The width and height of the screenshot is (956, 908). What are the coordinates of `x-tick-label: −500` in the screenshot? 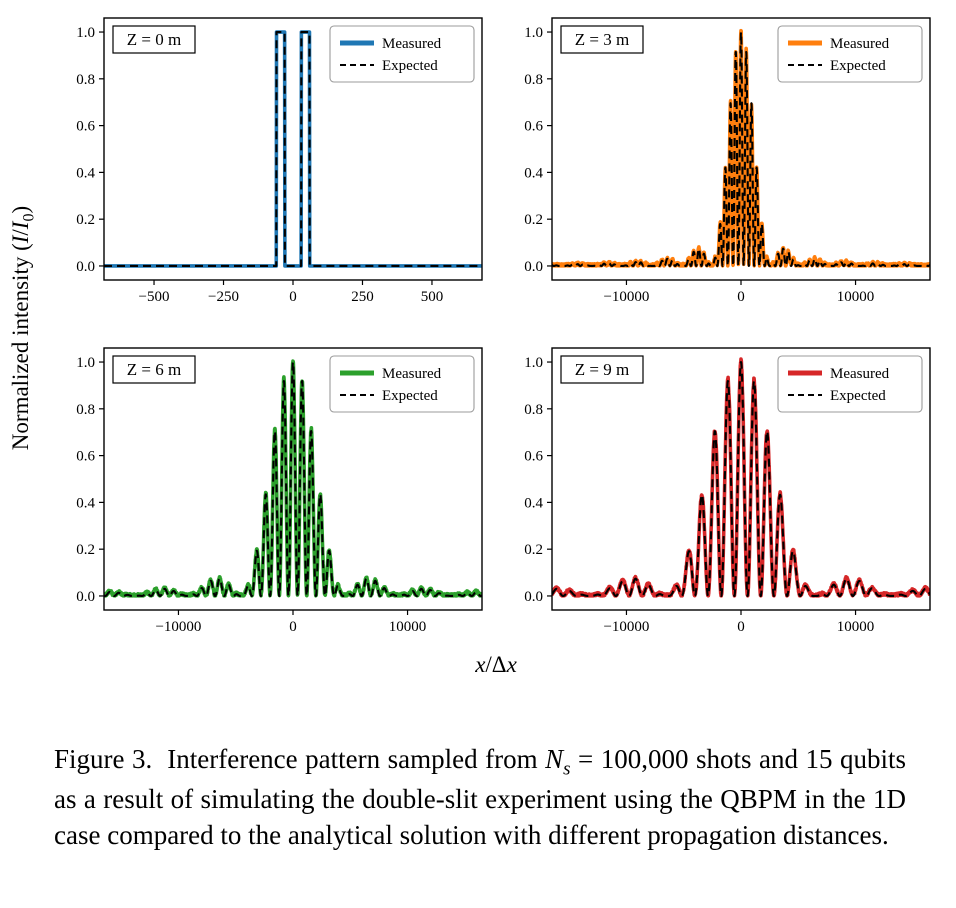 It's located at (154, 297).